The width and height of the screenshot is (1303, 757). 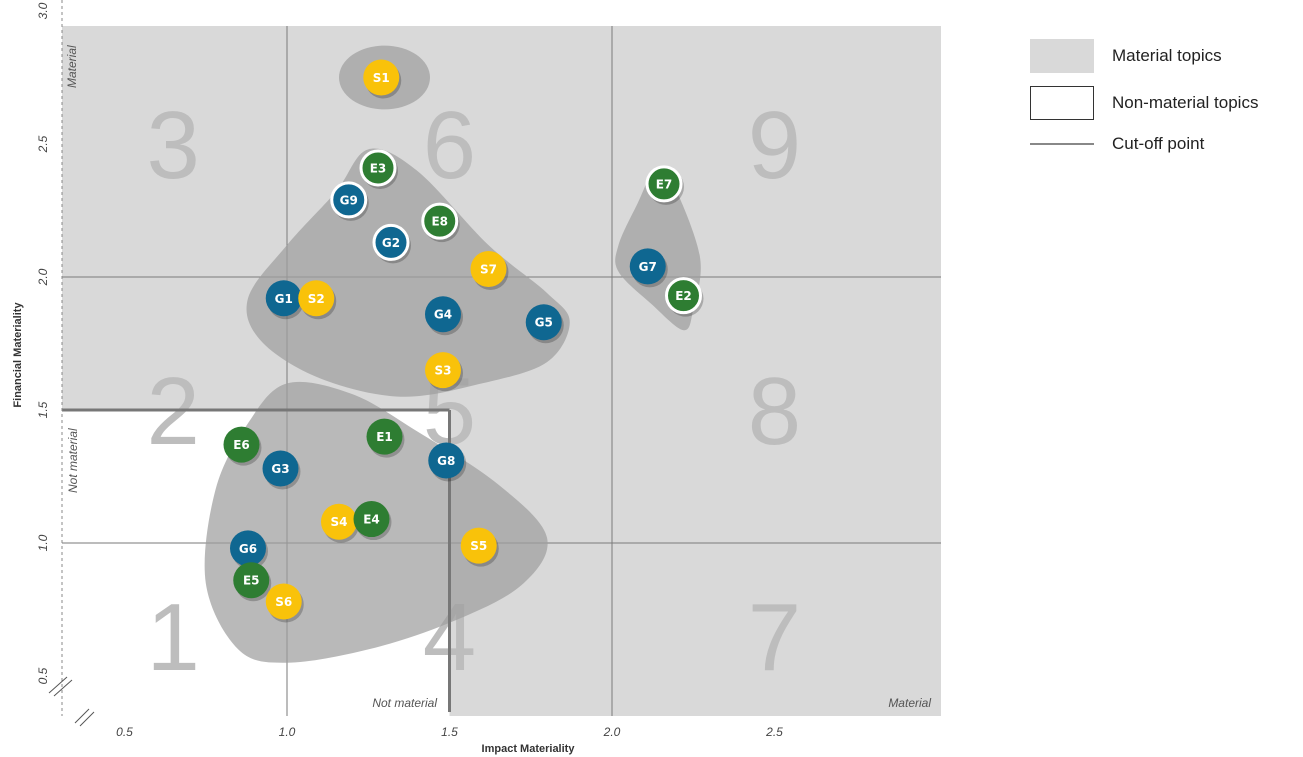 What do you see at coordinates (18, 355) in the screenshot?
I see `y-axis-title: Financial Materiality` at bounding box center [18, 355].